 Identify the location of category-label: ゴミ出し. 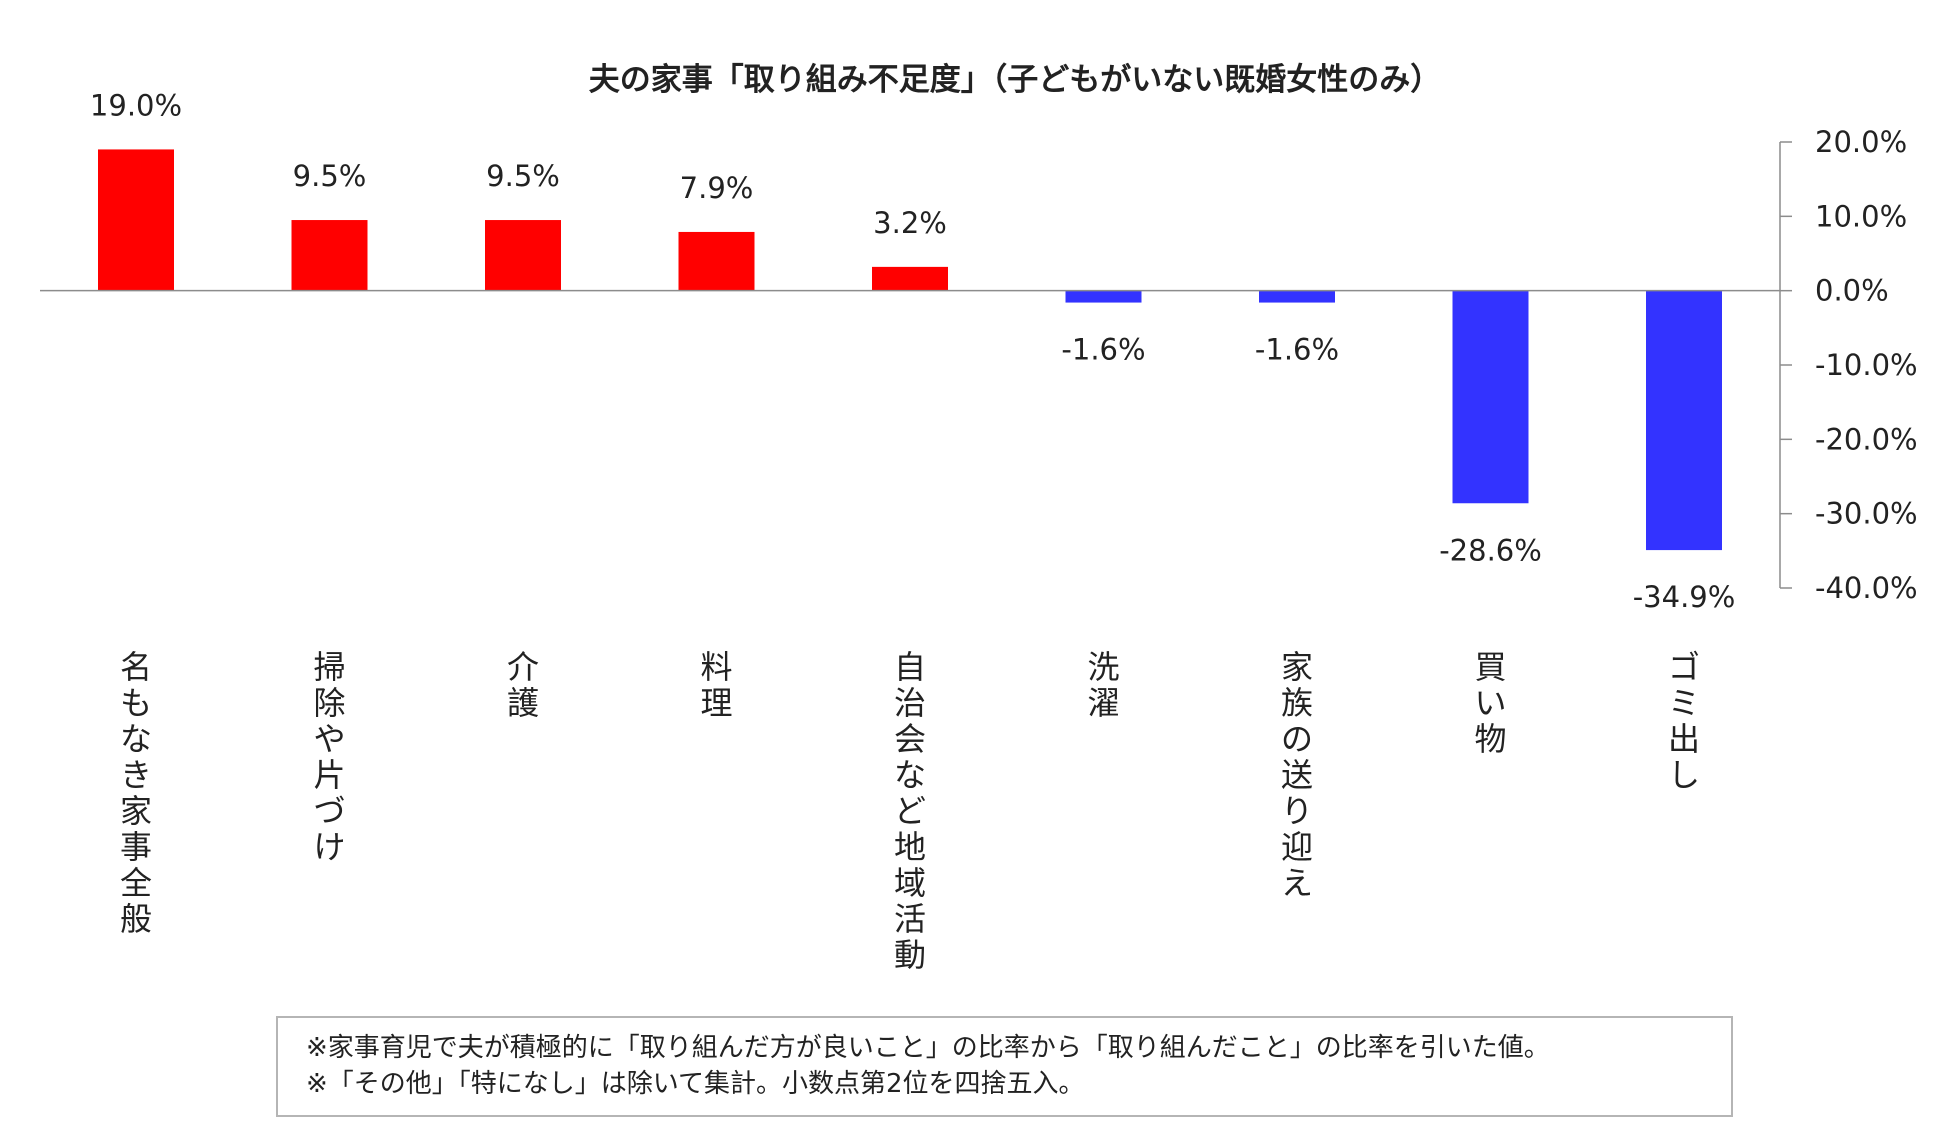
(1684, 721).